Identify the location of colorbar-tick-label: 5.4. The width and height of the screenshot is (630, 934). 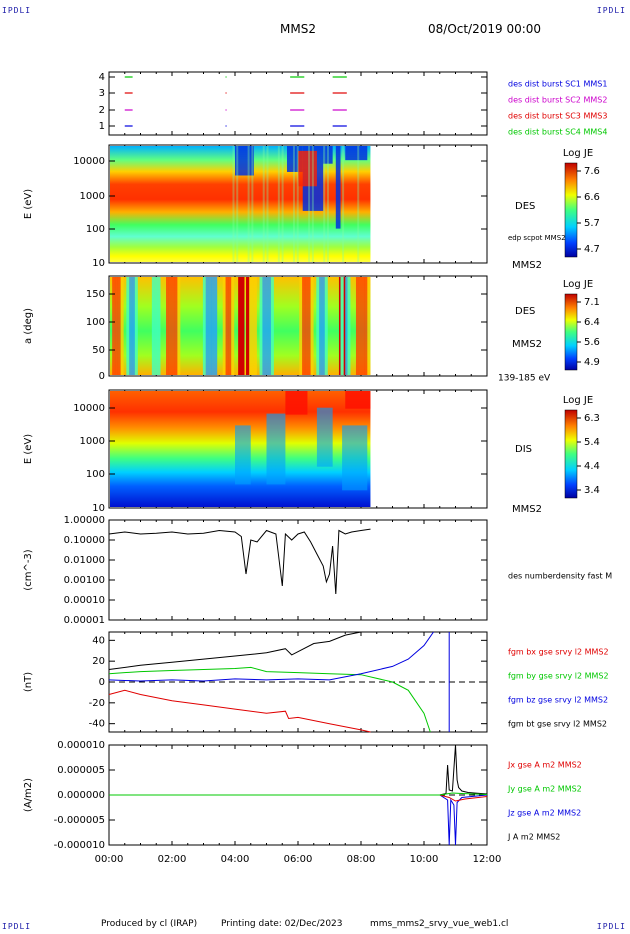
(592, 442).